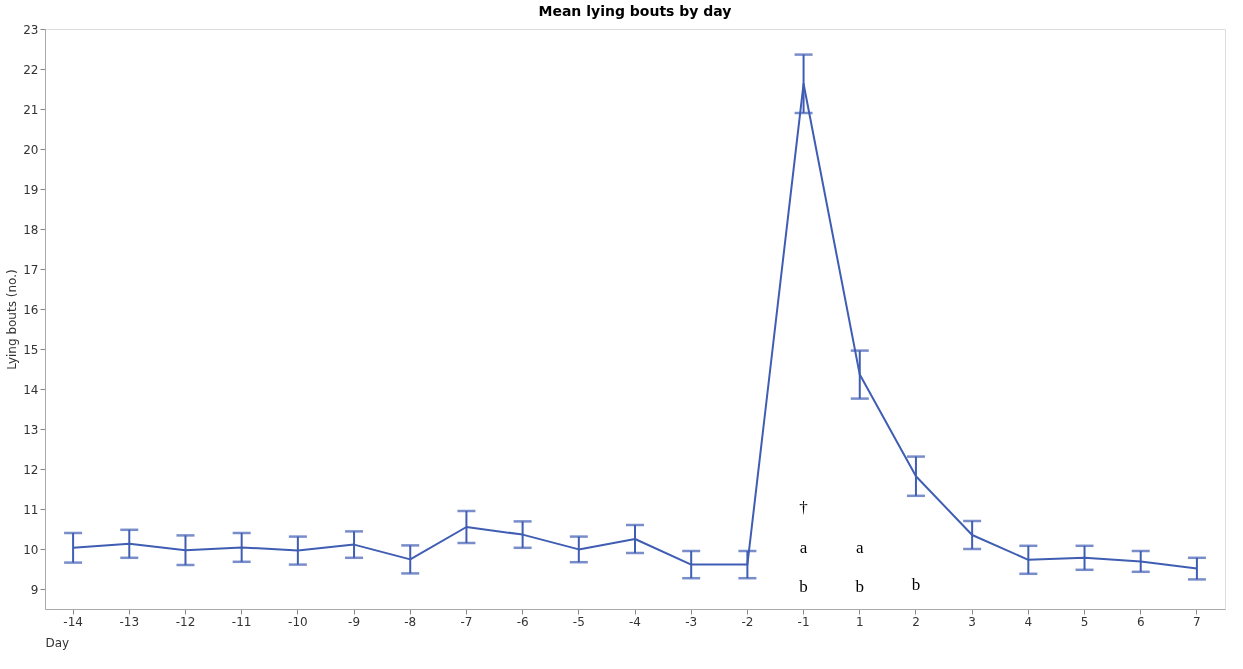  Describe the element at coordinates (635, 11) in the screenshot. I see `chart-title: Mean lying bouts by day` at that location.